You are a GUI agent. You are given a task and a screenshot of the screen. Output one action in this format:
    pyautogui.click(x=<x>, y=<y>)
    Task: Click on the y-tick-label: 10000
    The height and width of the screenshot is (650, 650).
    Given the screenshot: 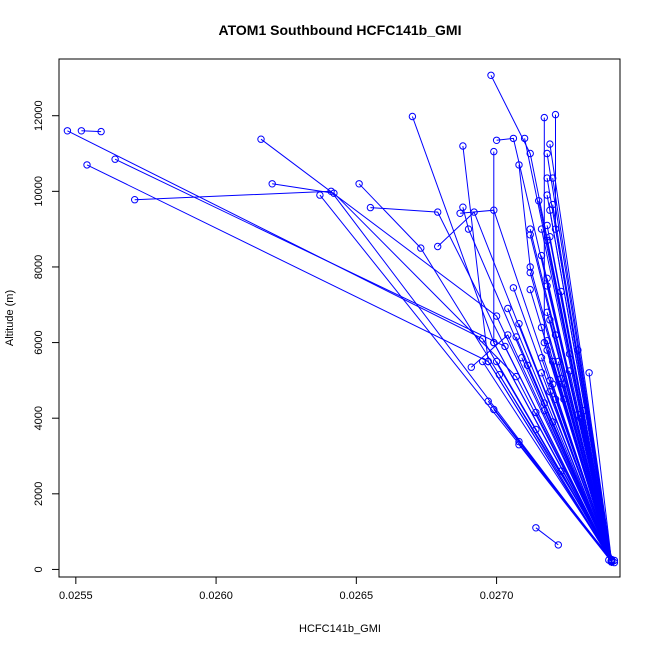 What is the action you would take?
    pyautogui.click(x=39, y=191)
    